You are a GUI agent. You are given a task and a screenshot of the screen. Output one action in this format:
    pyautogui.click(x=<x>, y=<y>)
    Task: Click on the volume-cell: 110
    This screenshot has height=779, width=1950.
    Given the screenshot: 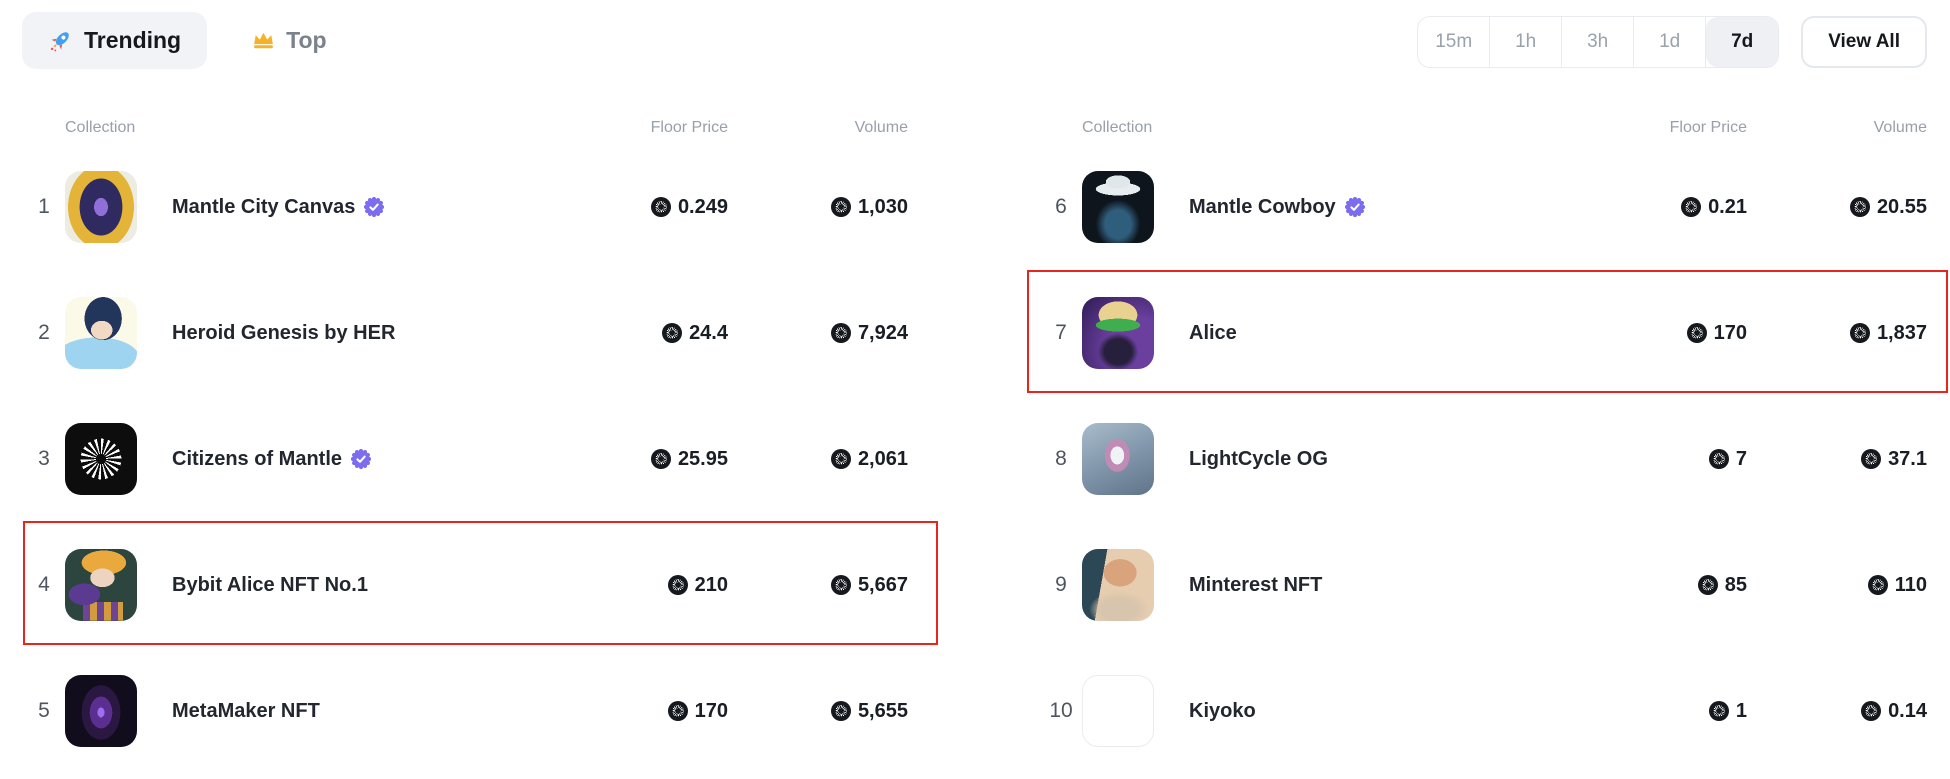 What is the action you would take?
    pyautogui.click(x=1897, y=585)
    